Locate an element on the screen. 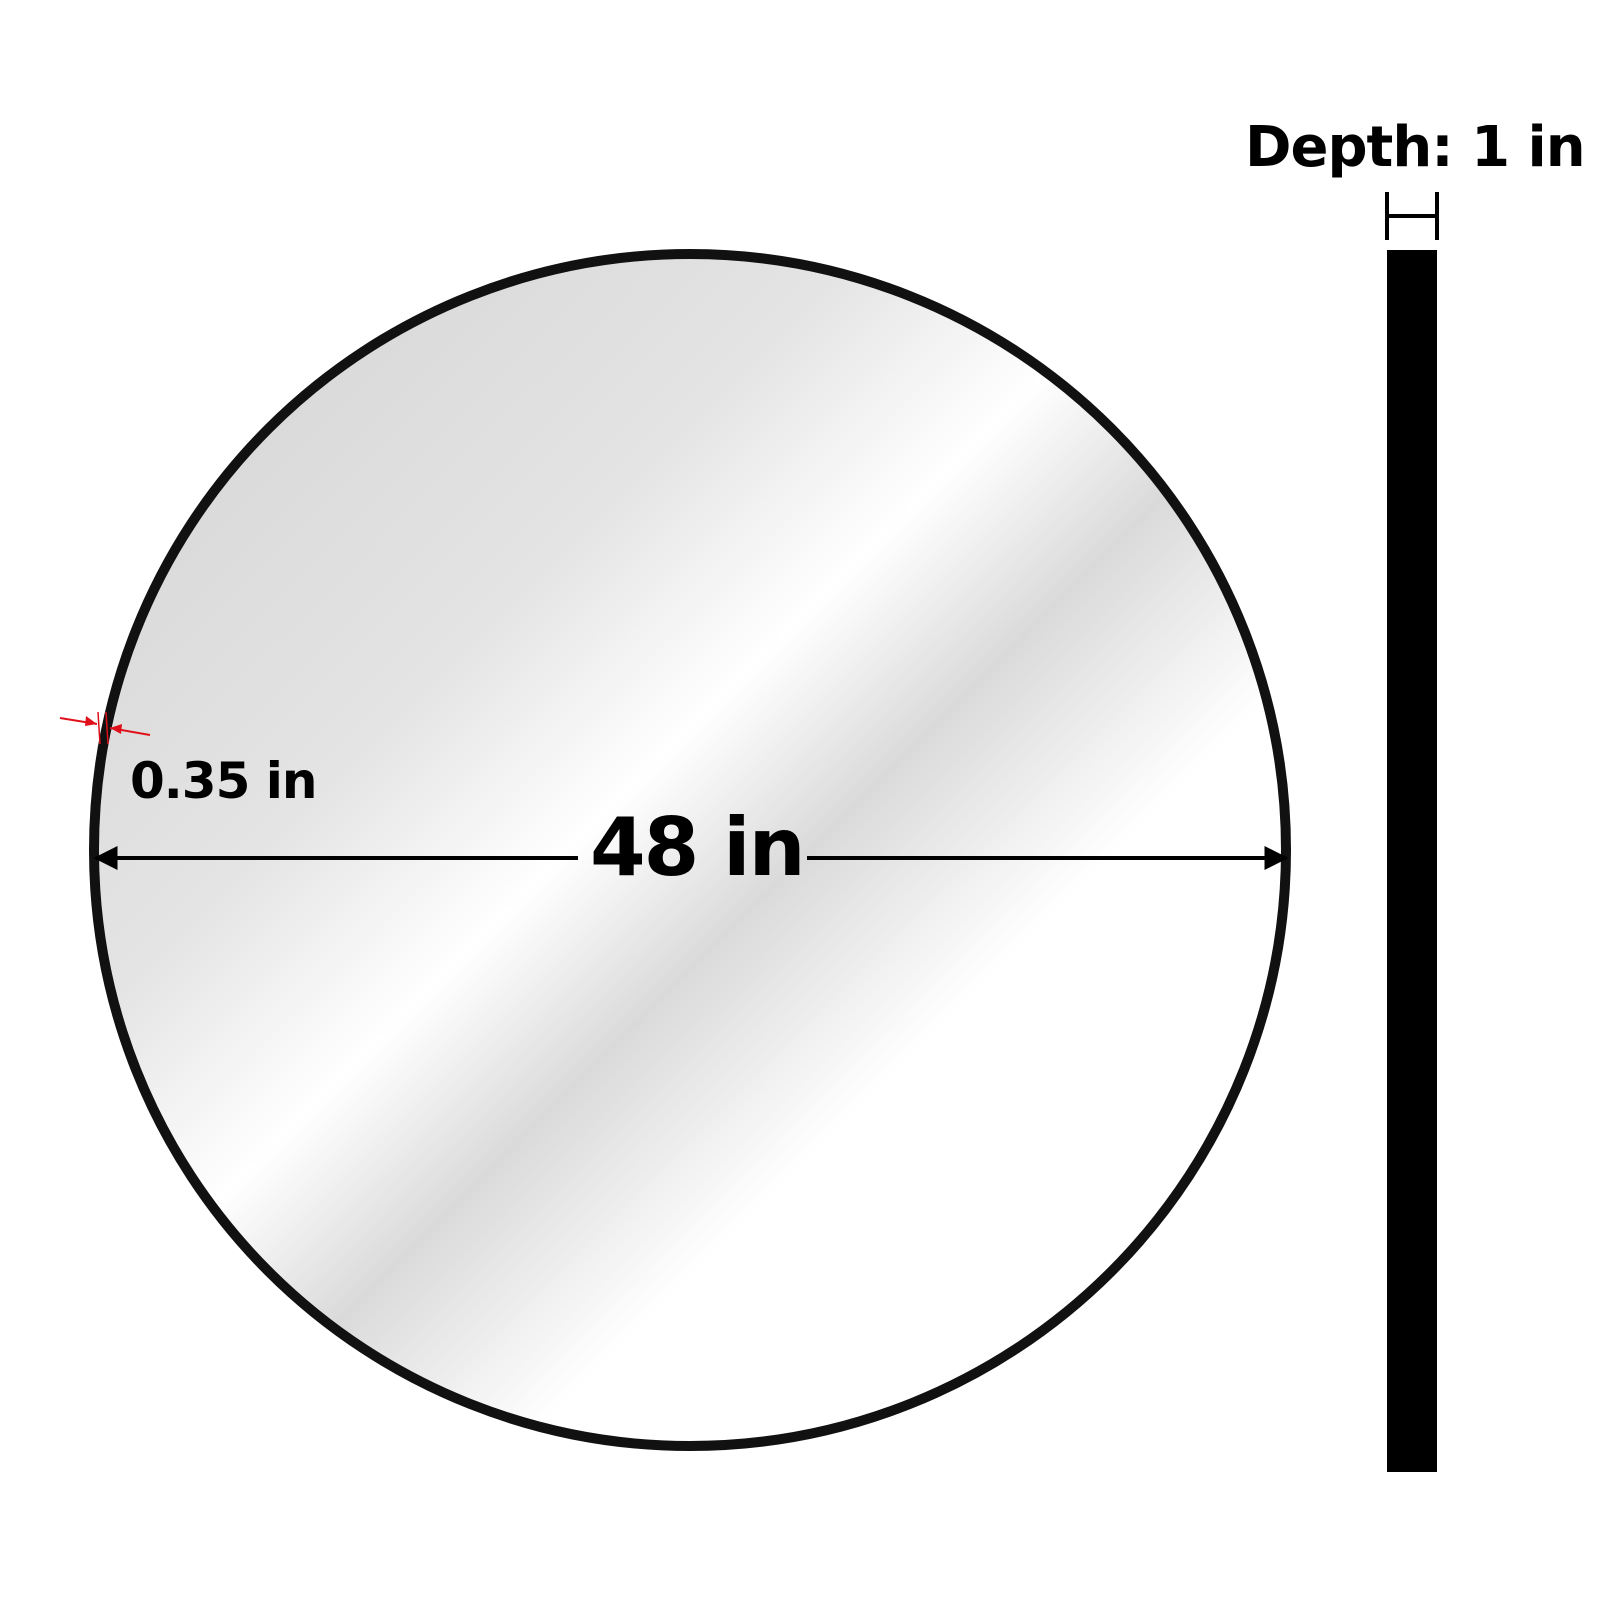 The width and height of the screenshot is (1601, 1605). depth-bracket is located at coordinates (1412, 216).